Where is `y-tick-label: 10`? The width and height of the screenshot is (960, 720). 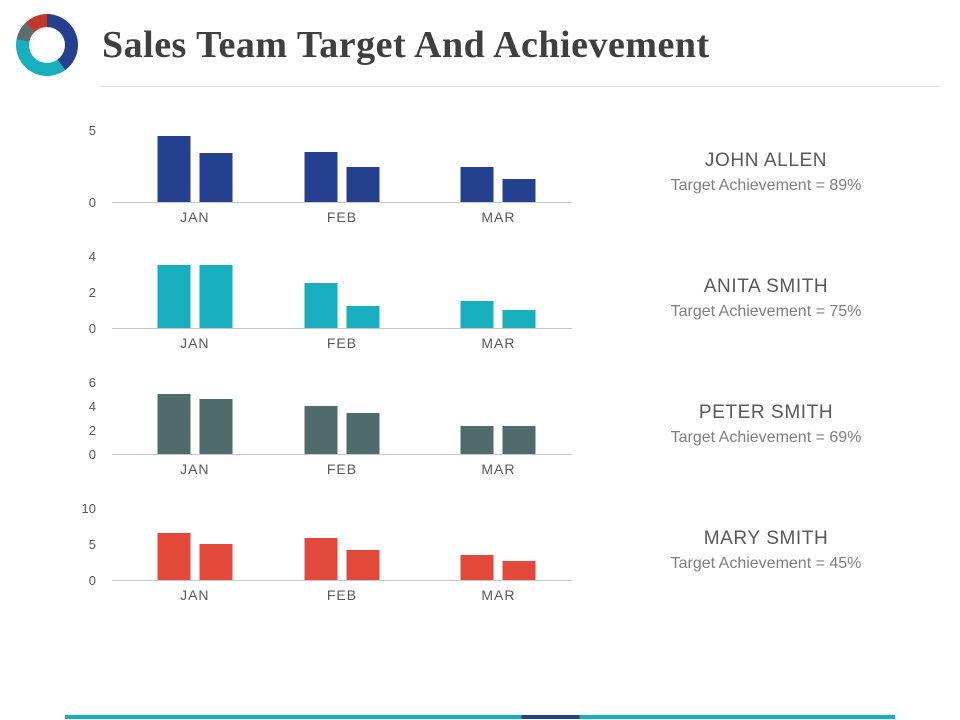
y-tick-label: 10 is located at coordinates (88, 508).